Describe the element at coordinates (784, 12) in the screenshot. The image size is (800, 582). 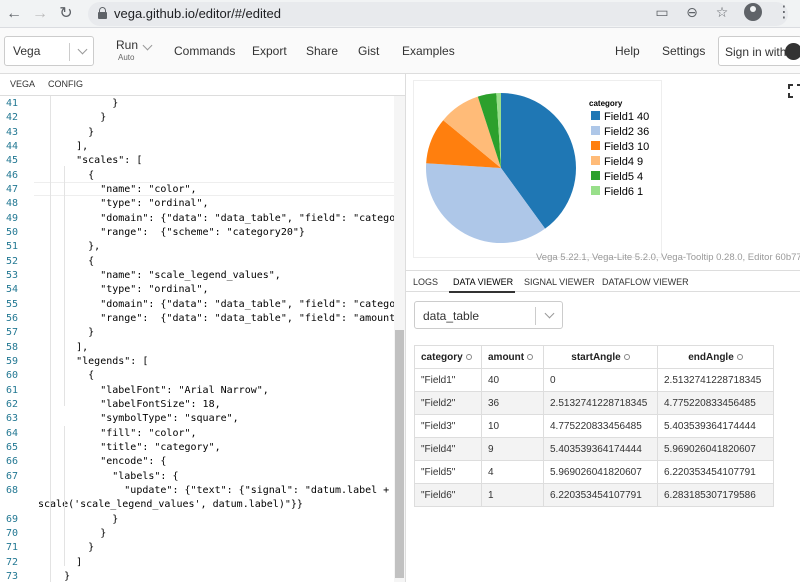
I see `menu-kebab-icon: ⋮` at that location.